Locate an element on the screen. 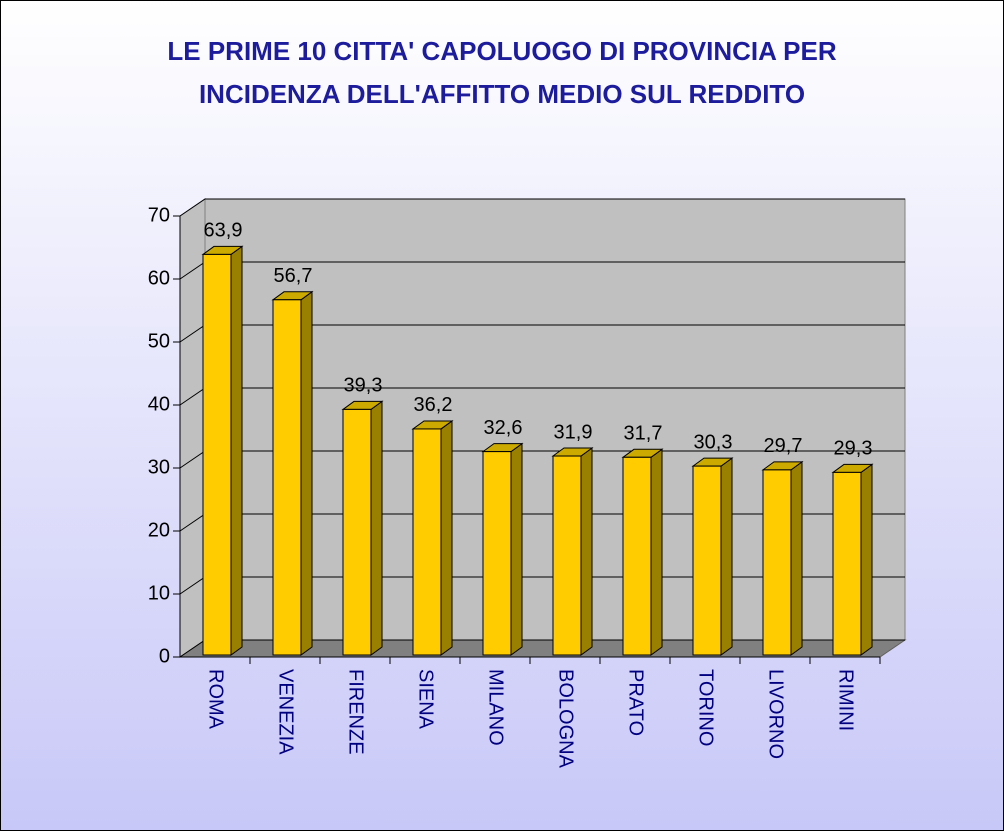 This screenshot has width=1004, height=831. value-label: 31,9 is located at coordinates (573, 432).